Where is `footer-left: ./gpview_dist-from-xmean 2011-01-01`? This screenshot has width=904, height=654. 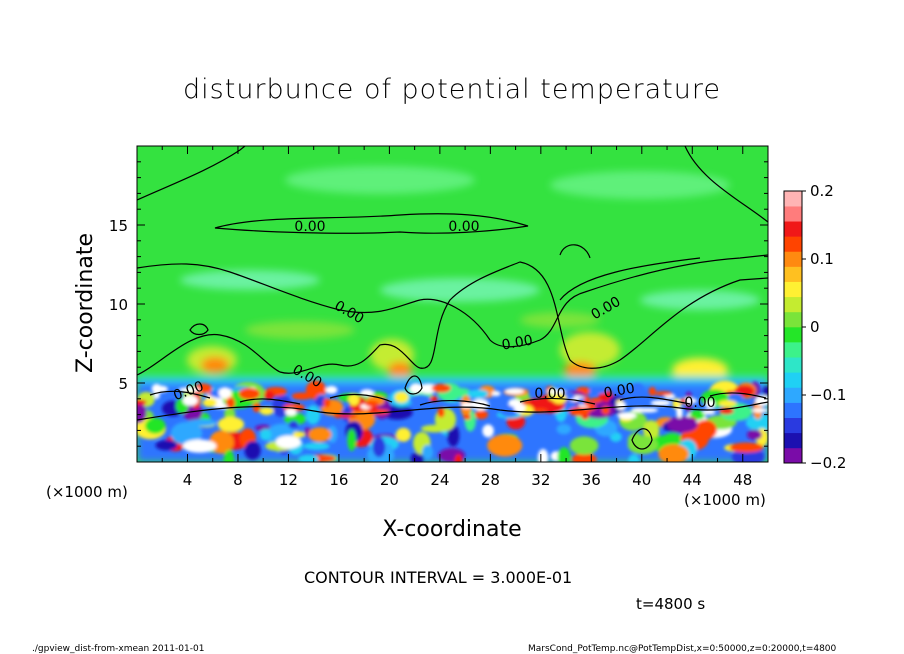
footer-left: ./gpview_dist-from-xmean 2011-01-01 is located at coordinates (118, 649).